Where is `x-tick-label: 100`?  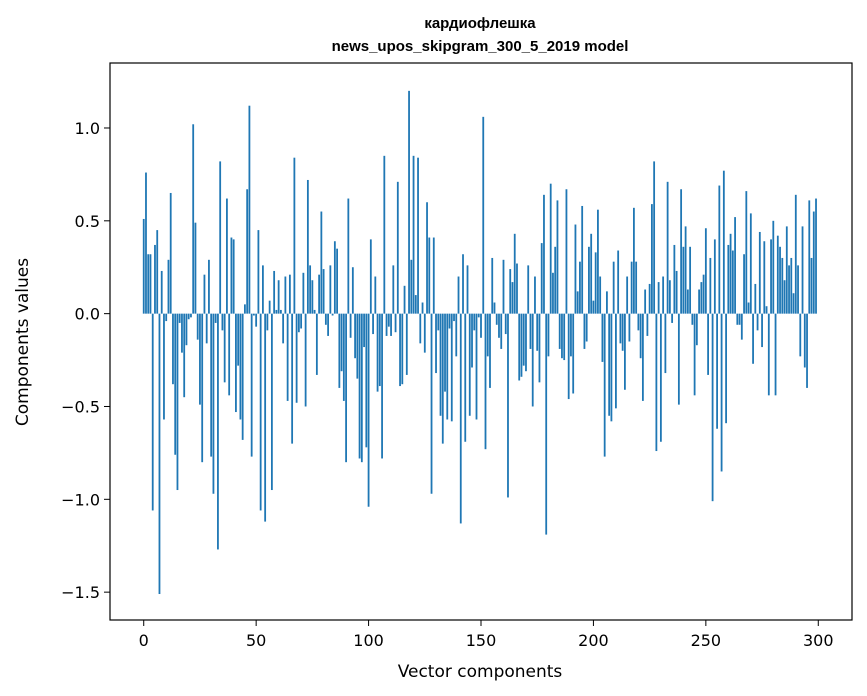 x-tick-label: 100 is located at coordinates (368, 640).